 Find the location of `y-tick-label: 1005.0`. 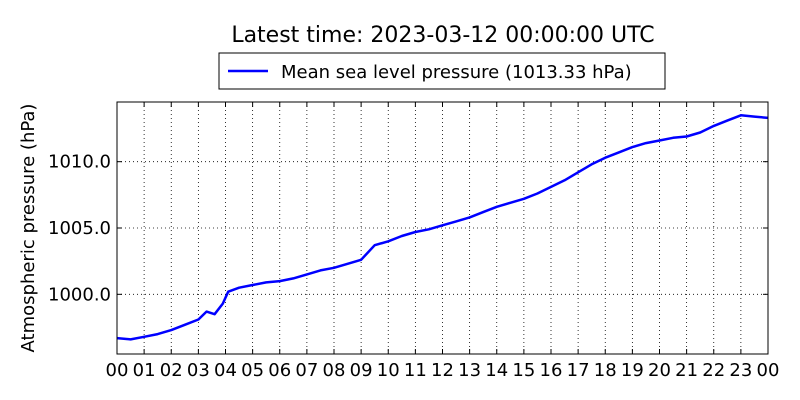

y-tick-label: 1005.0 is located at coordinates (79, 228).